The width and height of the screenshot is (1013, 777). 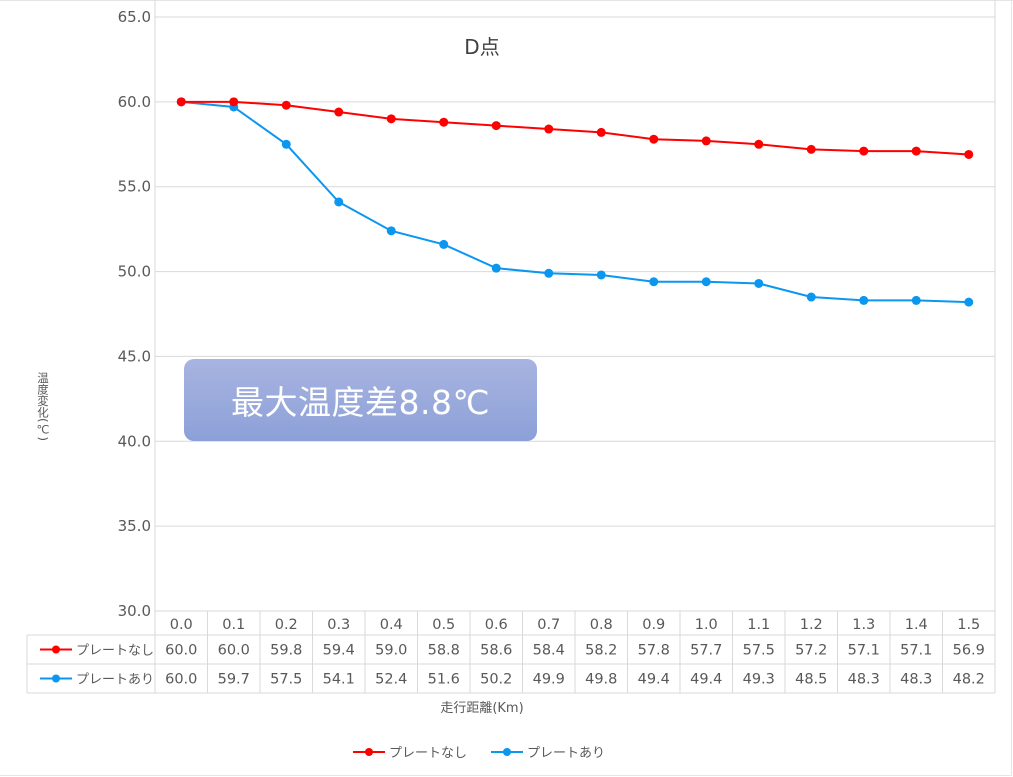 What do you see at coordinates (115, 680) in the screenshot?
I see `table-row-label: プレートあり` at bounding box center [115, 680].